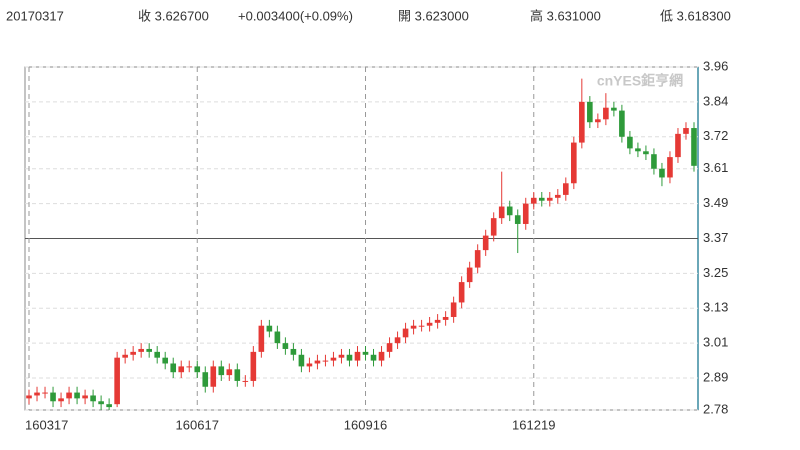 The width and height of the screenshot is (800, 450). What do you see at coordinates (715, 100) in the screenshot?
I see `y-tick-label: 3.84` at bounding box center [715, 100].